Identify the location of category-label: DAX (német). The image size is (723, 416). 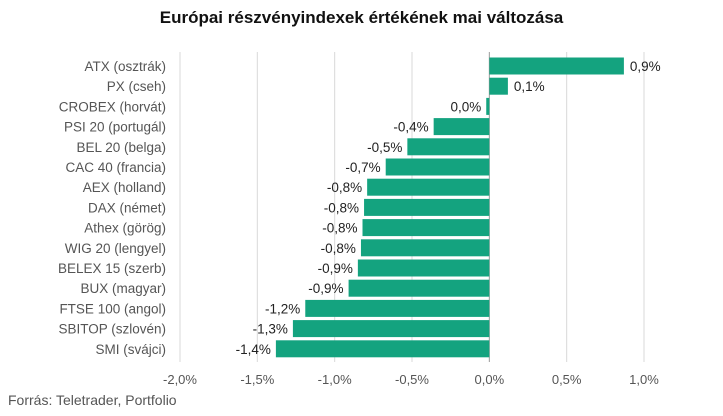
(127, 207).